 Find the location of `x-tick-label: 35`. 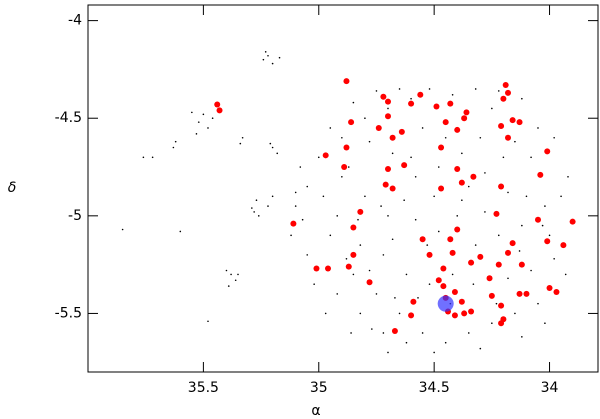

x-tick-label: 35 is located at coordinates (319, 388).